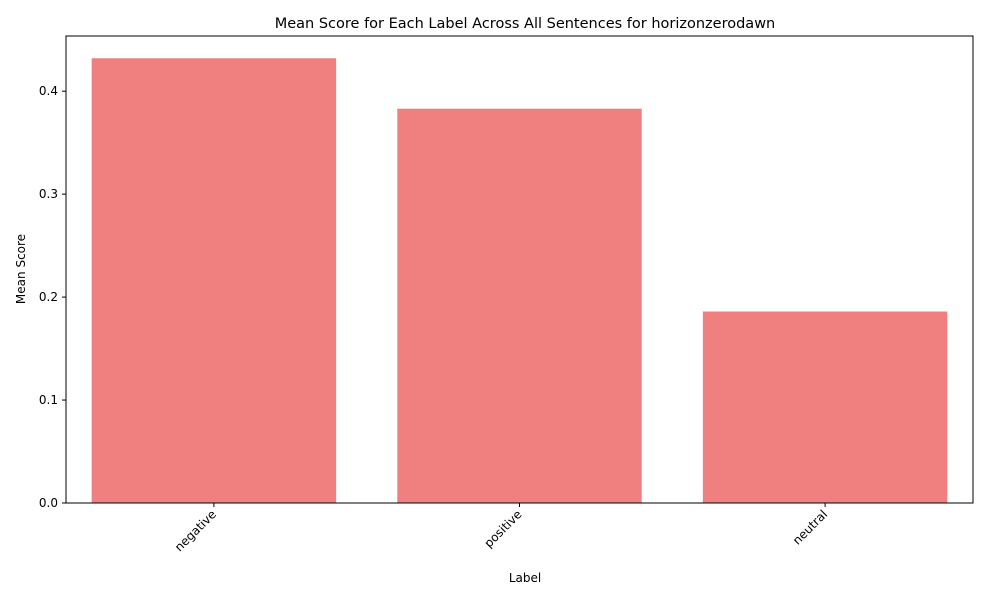 Image resolution: width=1000 pixels, height=600 pixels. I want to click on x-tick-label: neutral, so click(810, 527).